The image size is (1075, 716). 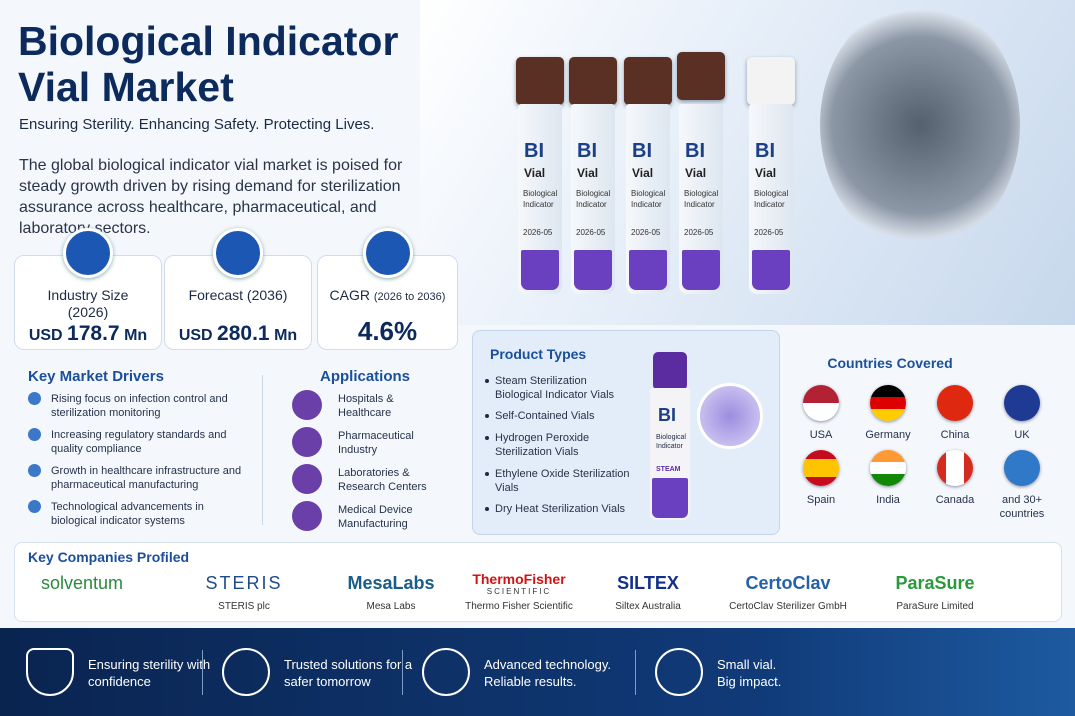 What do you see at coordinates (307, 442) in the screenshot?
I see `app-icon` at bounding box center [307, 442].